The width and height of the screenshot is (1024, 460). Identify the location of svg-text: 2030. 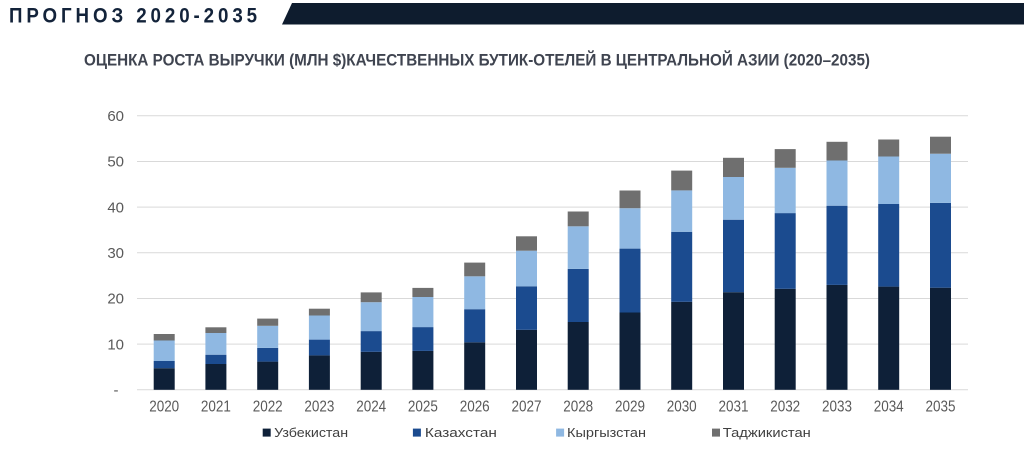
(682, 407).